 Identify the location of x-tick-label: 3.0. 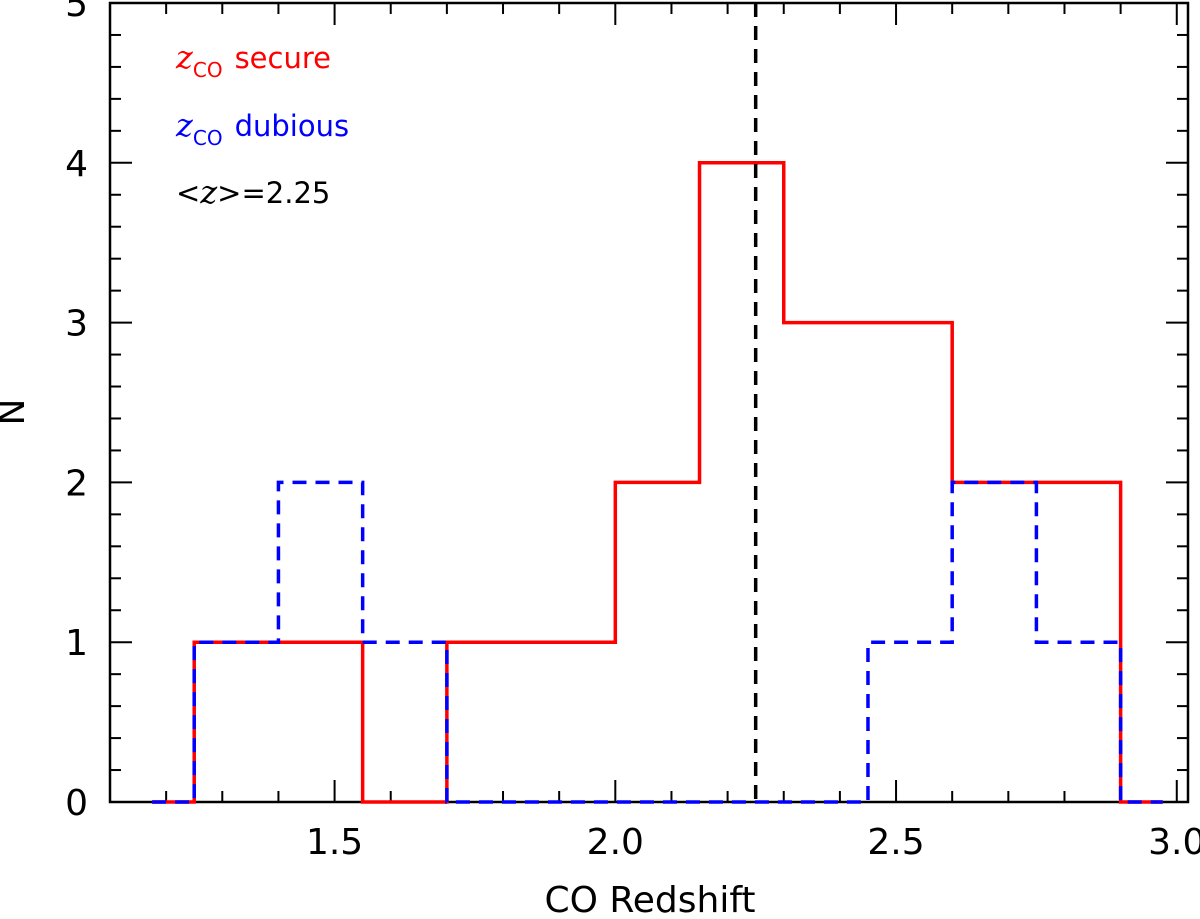
(1174, 842).